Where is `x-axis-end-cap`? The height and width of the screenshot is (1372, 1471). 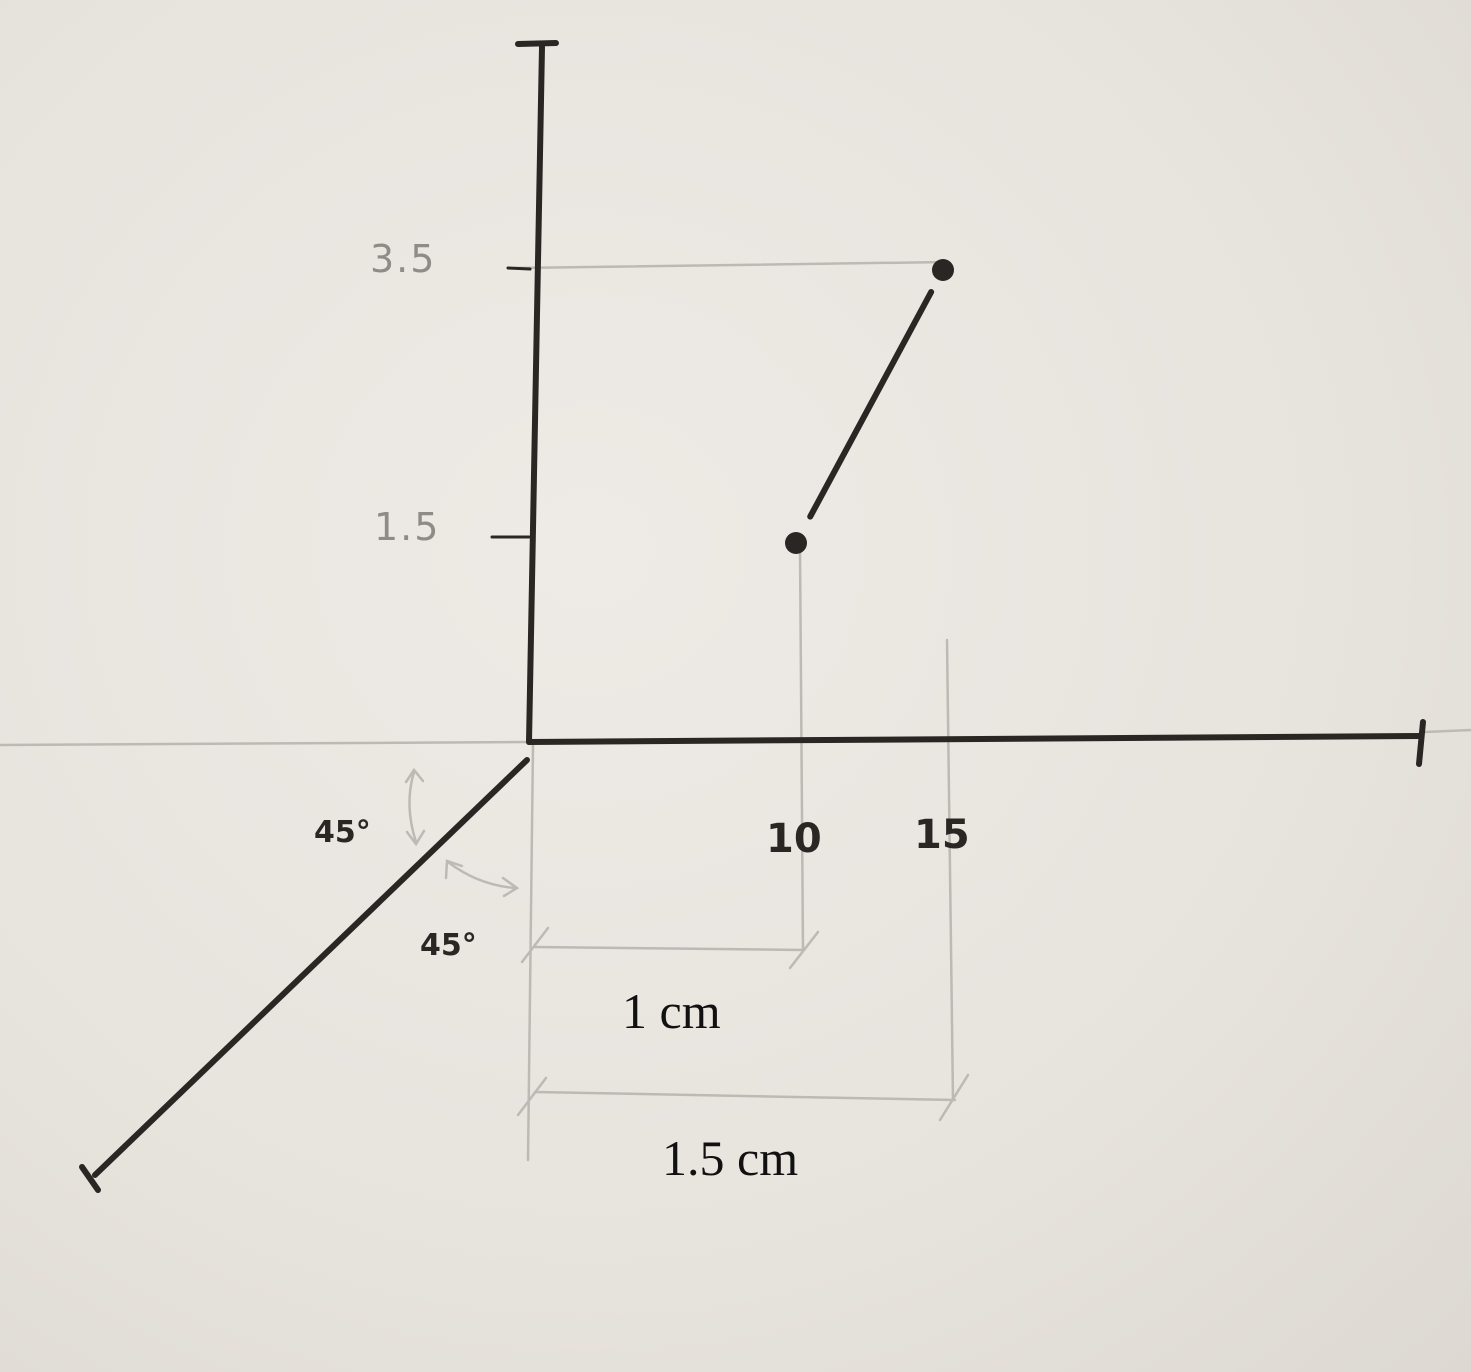 x-axis-end-cap is located at coordinates (1421, 743).